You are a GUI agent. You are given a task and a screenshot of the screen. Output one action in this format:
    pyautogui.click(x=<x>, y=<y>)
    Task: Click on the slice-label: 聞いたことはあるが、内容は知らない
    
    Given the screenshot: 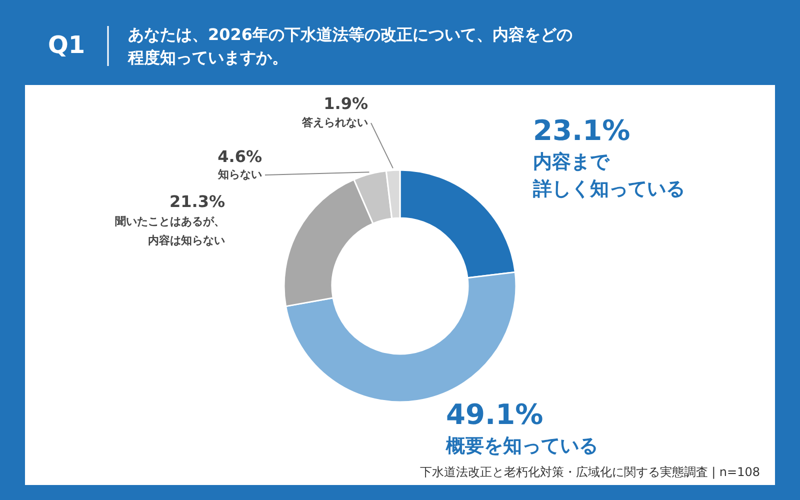 What is the action you would take?
    pyautogui.click(x=170, y=231)
    